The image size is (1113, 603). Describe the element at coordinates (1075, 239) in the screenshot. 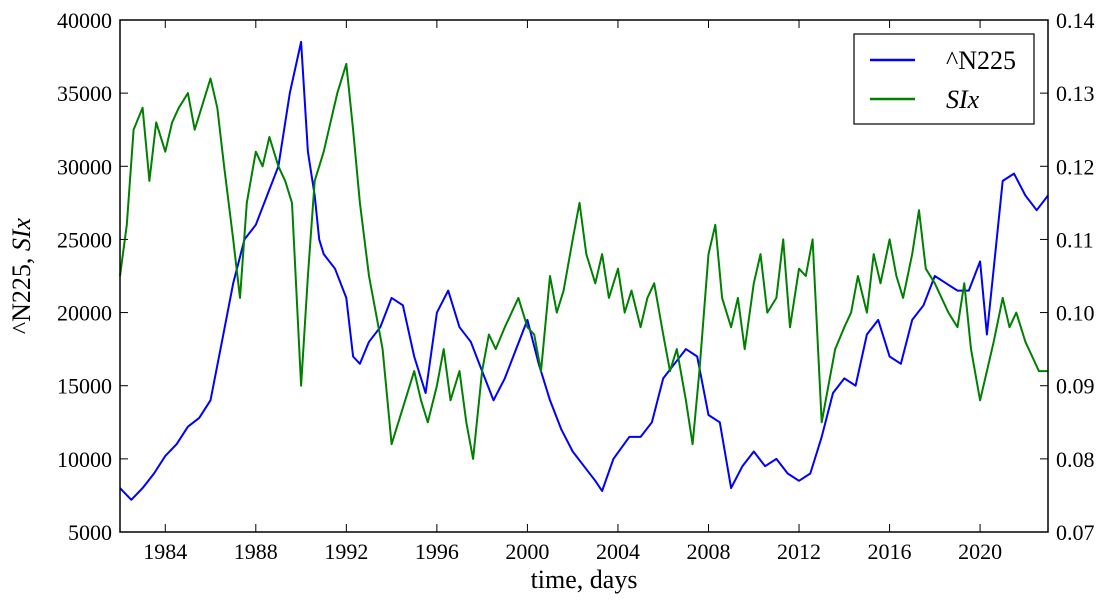

I see `y-right-tick-label: 0.11` at that location.